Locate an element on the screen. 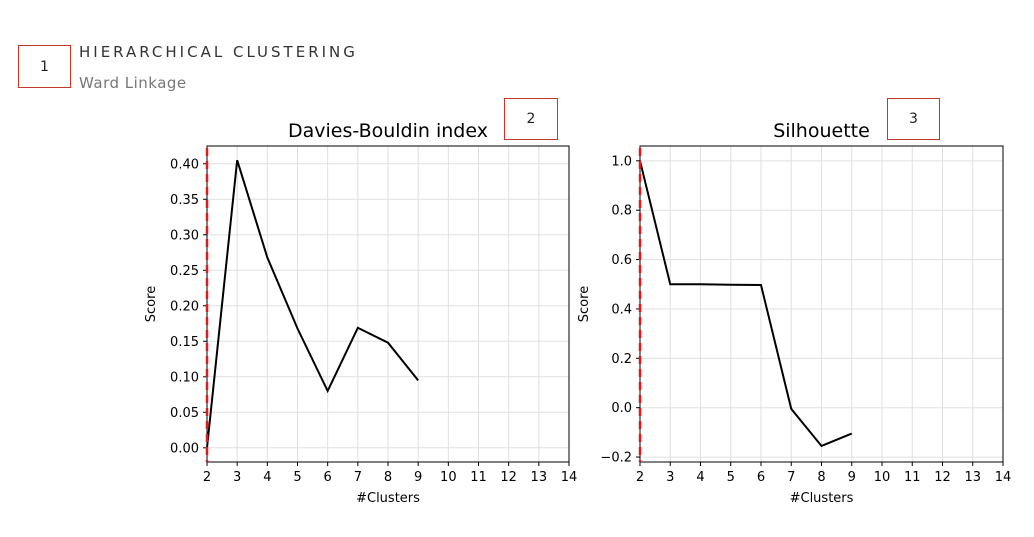 The width and height of the screenshot is (1034, 537). callout-2: 2 is located at coordinates (531, 119).